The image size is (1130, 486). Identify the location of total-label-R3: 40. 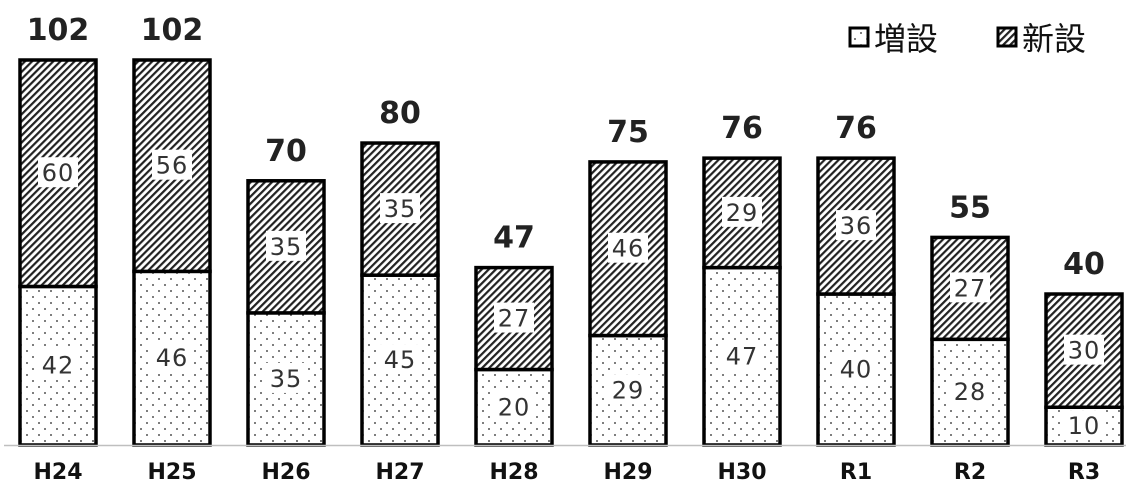
(1084, 264).